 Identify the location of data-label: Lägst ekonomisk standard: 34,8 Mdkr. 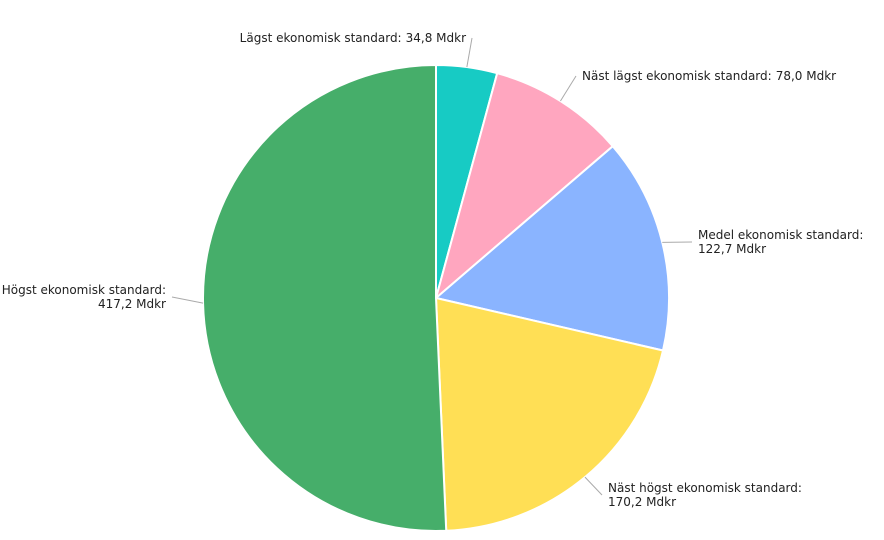
(353, 38).